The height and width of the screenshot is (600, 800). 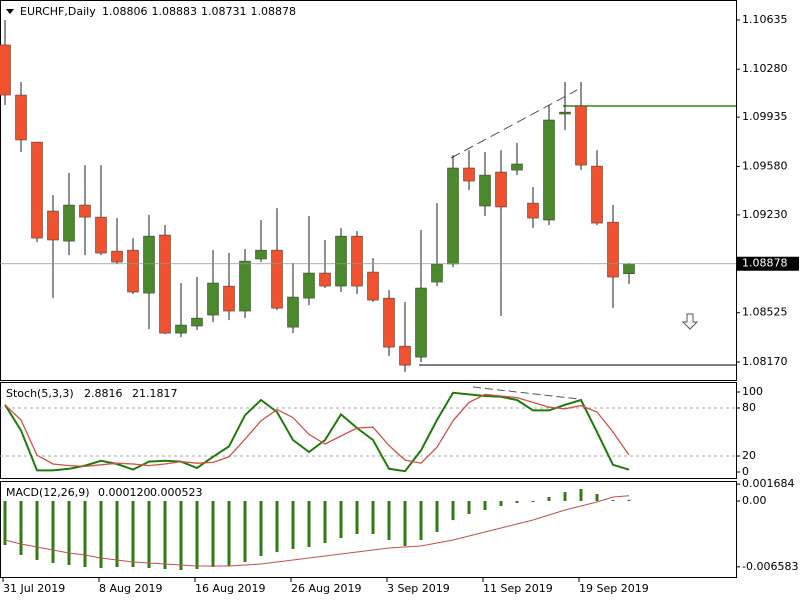 I want to click on y-tick-label: 1.09230, so click(x=765, y=214).